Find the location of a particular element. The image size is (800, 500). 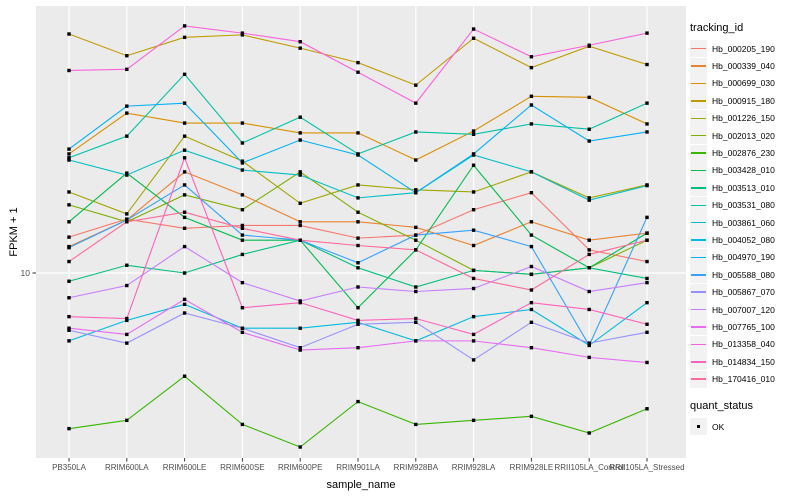

legend-item-label: Hb_000915_180 is located at coordinates (743, 100).